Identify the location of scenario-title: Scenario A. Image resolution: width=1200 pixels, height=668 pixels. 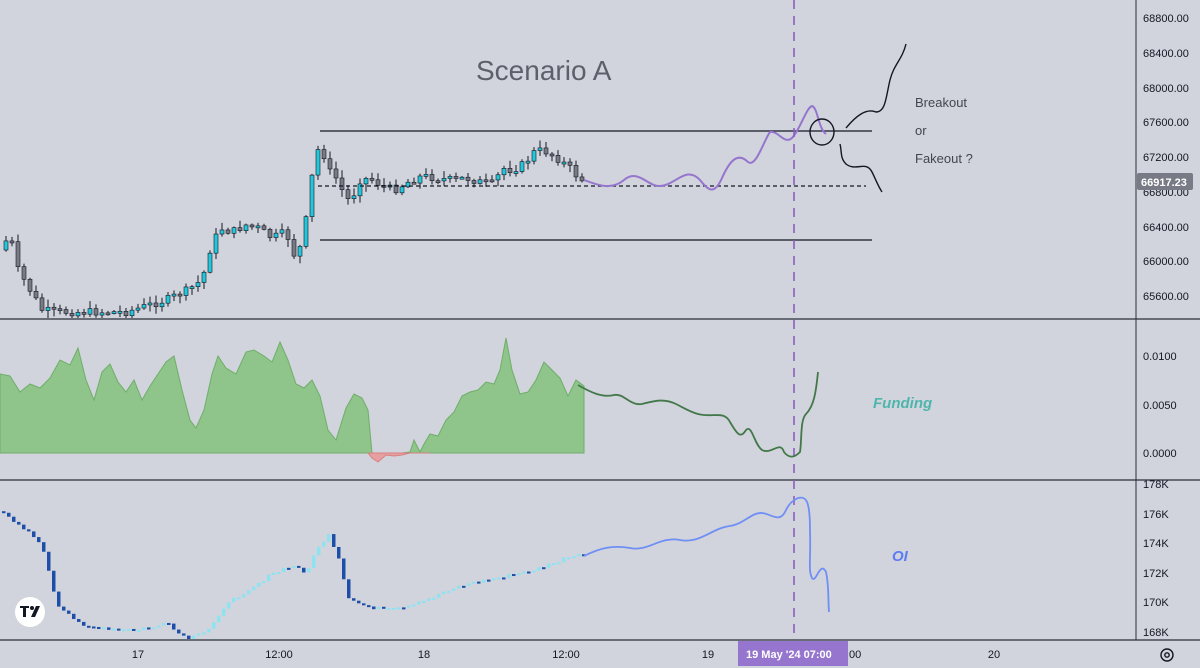
(544, 70).